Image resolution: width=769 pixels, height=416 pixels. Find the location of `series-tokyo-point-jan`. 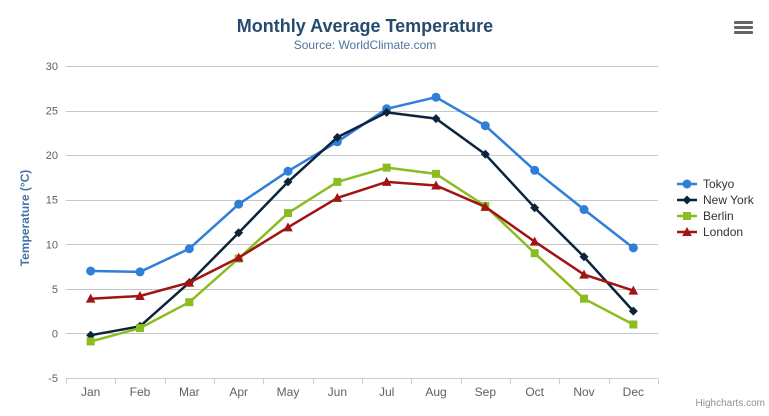

series-tokyo-point-jan is located at coordinates (91, 271).